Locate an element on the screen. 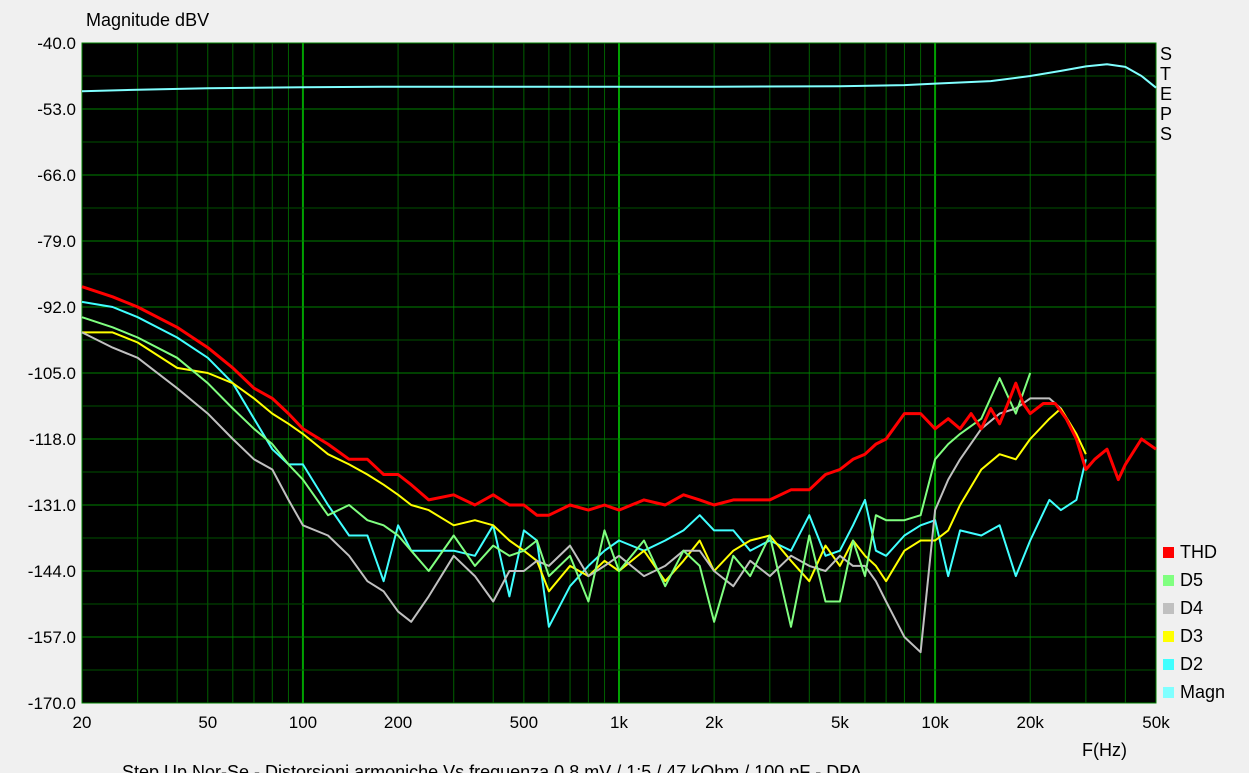 The image size is (1249, 773). steps-letter: P is located at coordinates (1166, 114).